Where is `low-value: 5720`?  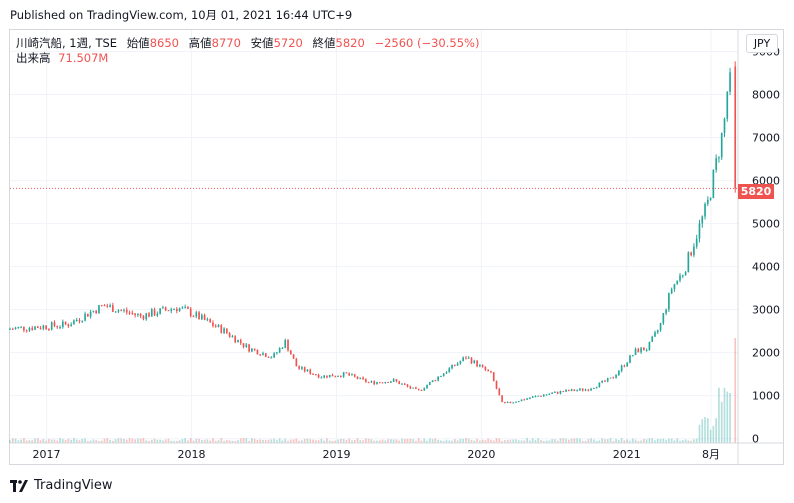
low-value: 5720 is located at coordinates (288, 43).